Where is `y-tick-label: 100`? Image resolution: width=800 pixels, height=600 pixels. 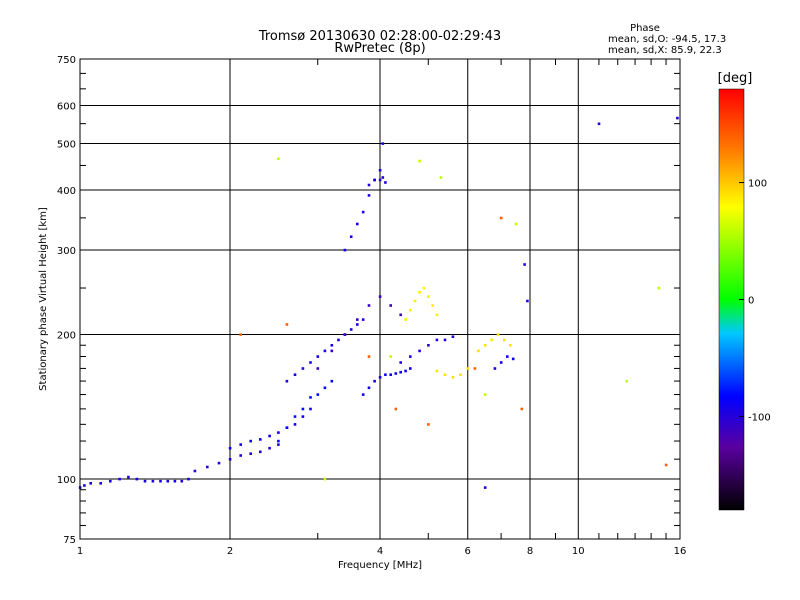
y-tick-label: 100 is located at coordinates (66, 480).